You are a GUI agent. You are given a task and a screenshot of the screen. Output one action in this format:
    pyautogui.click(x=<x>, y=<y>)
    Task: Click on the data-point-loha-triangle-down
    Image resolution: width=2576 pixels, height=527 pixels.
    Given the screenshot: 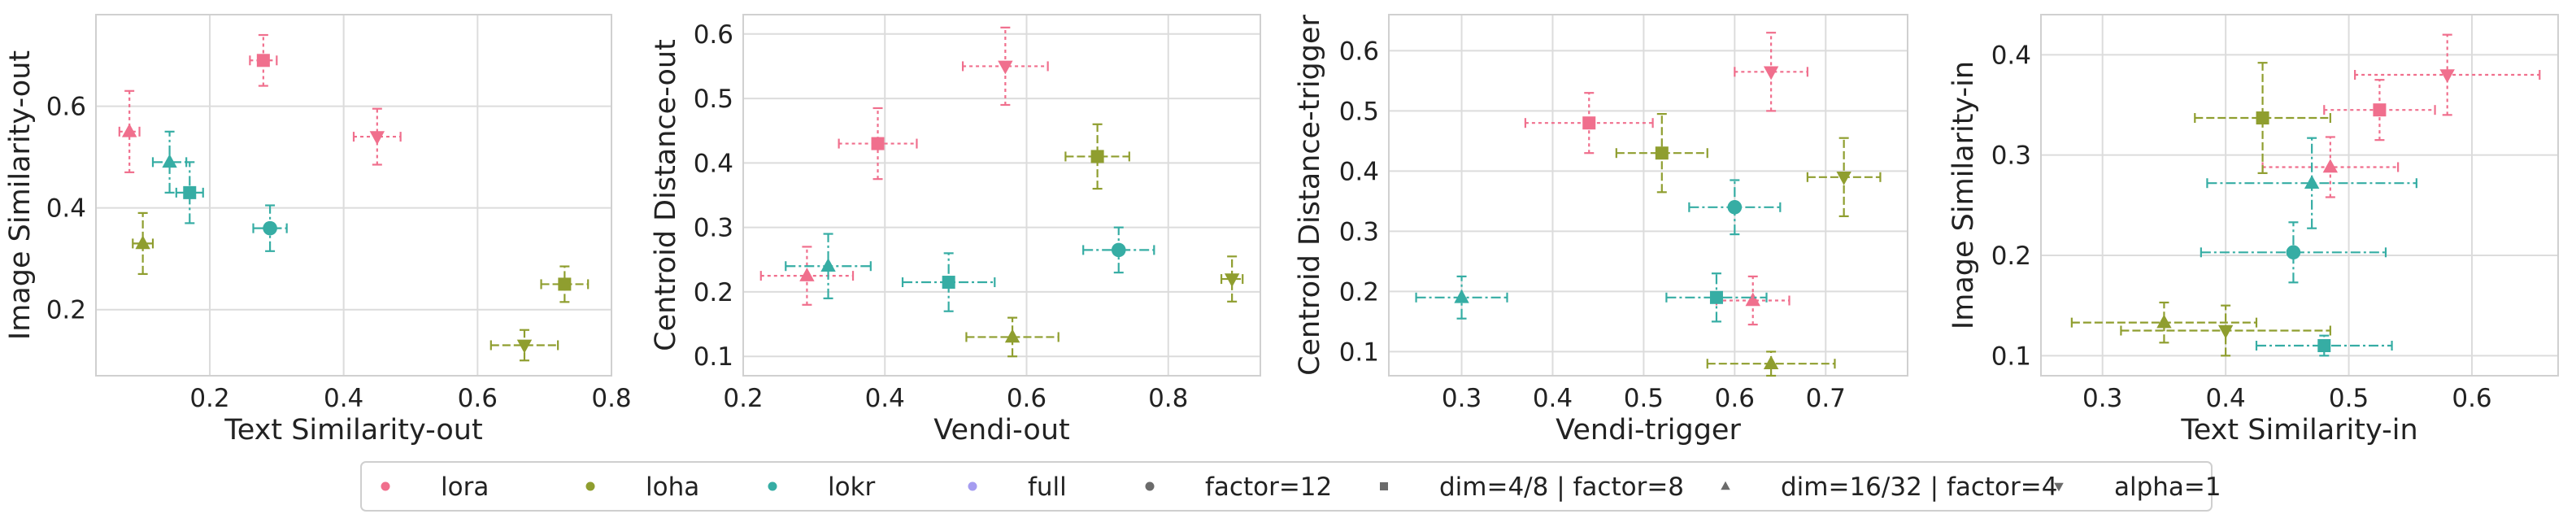 What is the action you would take?
    pyautogui.click(x=1844, y=177)
    